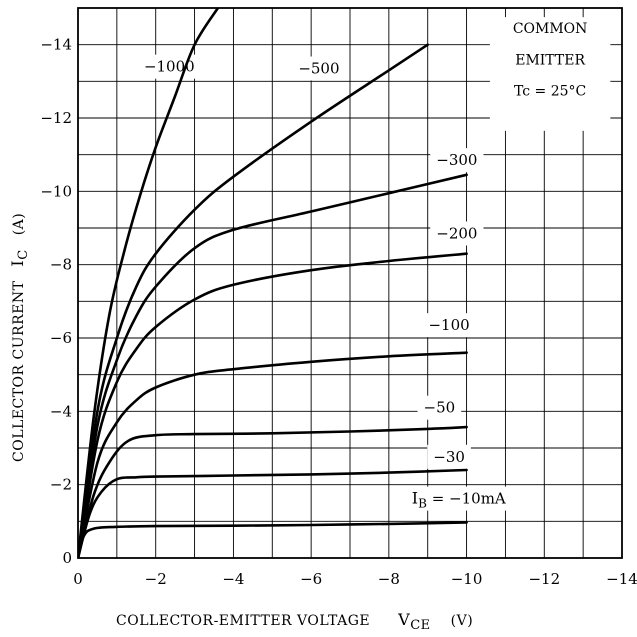 The width and height of the screenshot is (637, 637). Describe the element at coordinates (56, 191) in the screenshot. I see `y-tick-label: −10` at that location.